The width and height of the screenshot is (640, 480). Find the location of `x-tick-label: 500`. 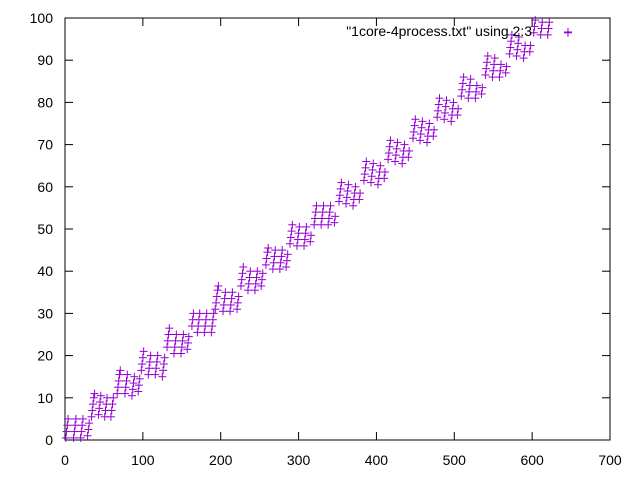

x-tick-label: 500 is located at coordinates (455, 460).